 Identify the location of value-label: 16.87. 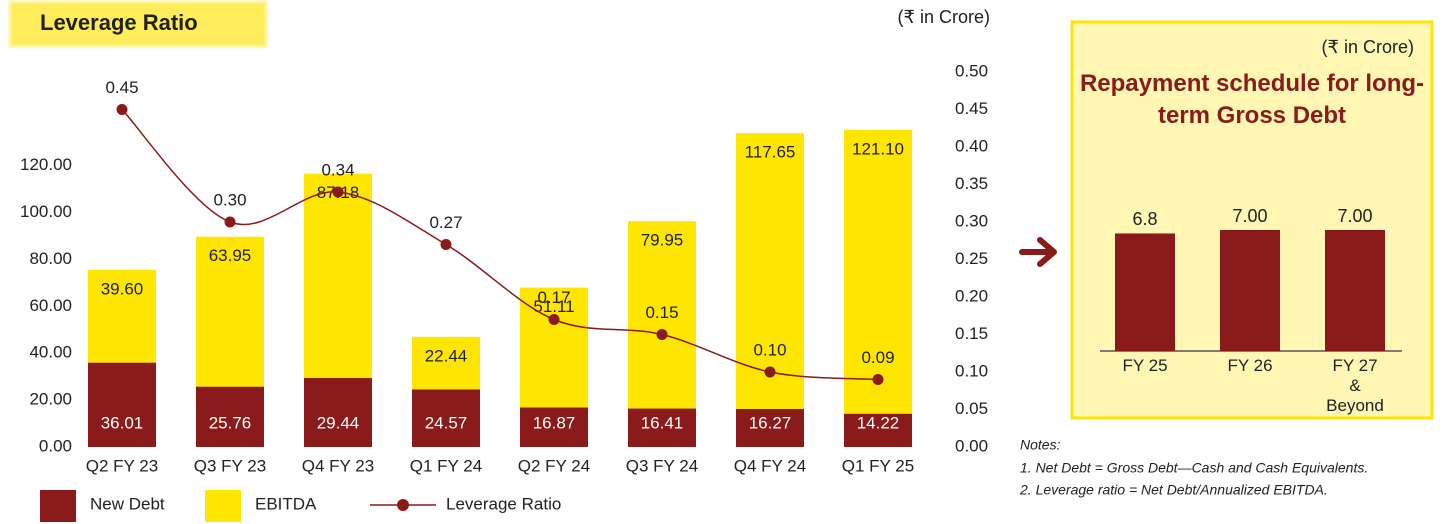
(554, 422).